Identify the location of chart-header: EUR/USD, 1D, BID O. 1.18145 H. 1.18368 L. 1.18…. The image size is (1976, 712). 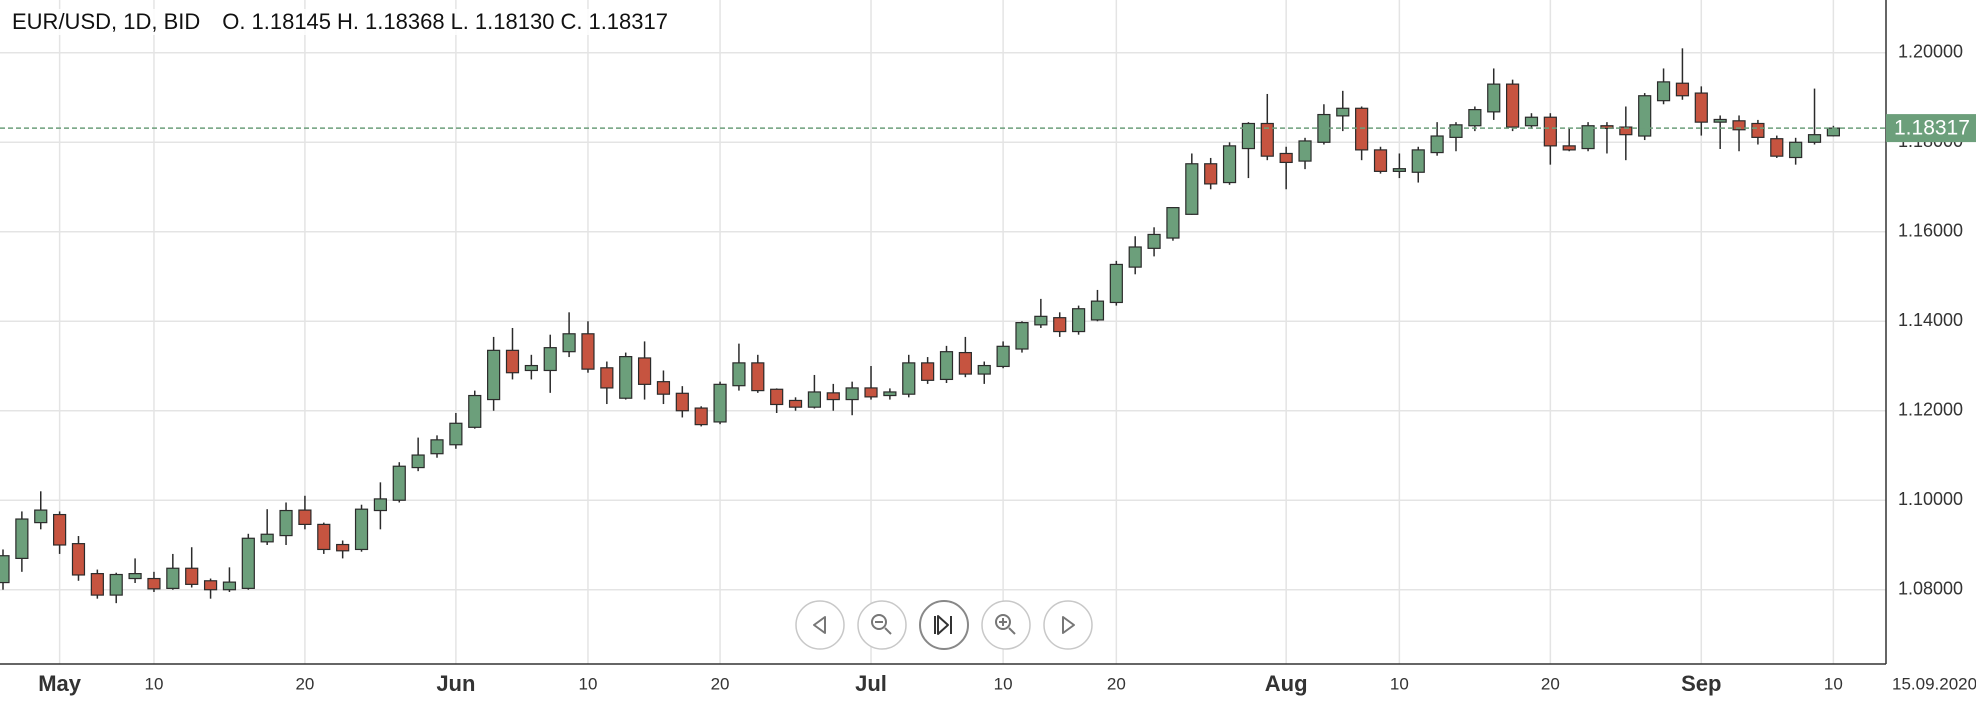
(343, 22).